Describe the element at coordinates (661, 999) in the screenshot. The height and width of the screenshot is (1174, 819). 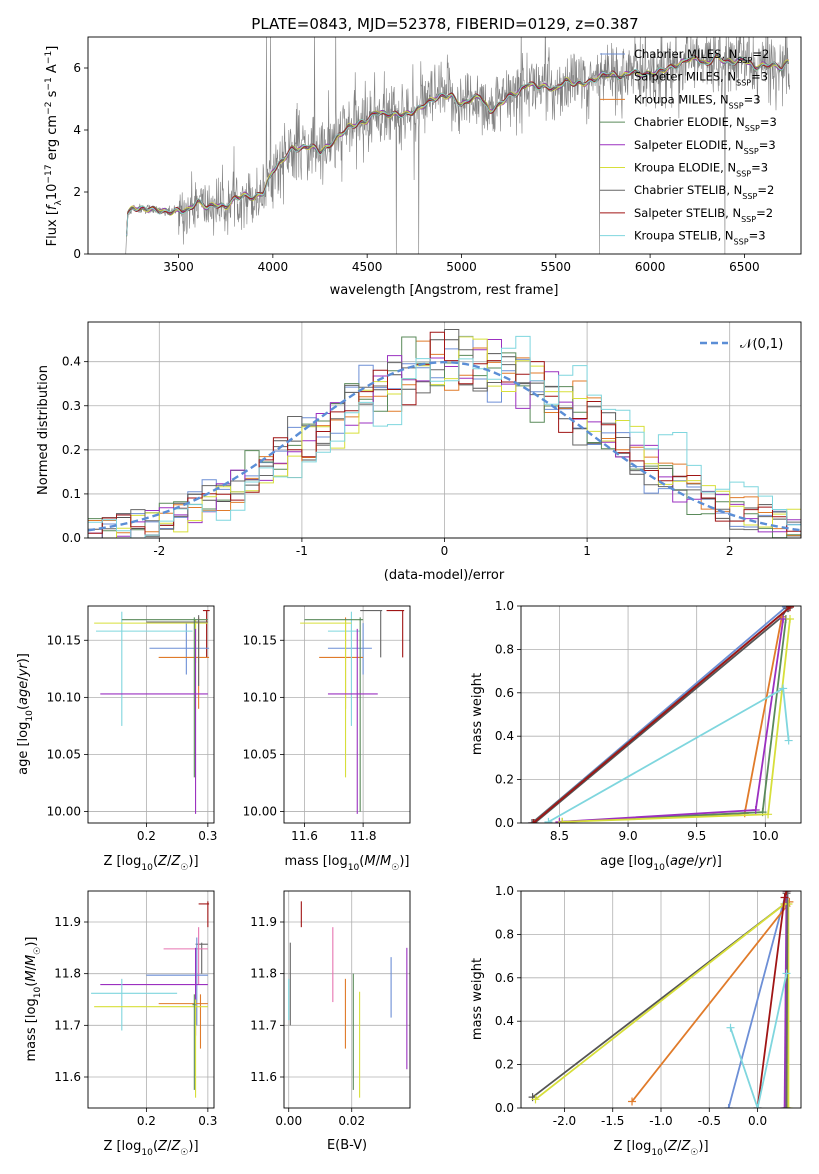
I see `axes-frame` at that location.